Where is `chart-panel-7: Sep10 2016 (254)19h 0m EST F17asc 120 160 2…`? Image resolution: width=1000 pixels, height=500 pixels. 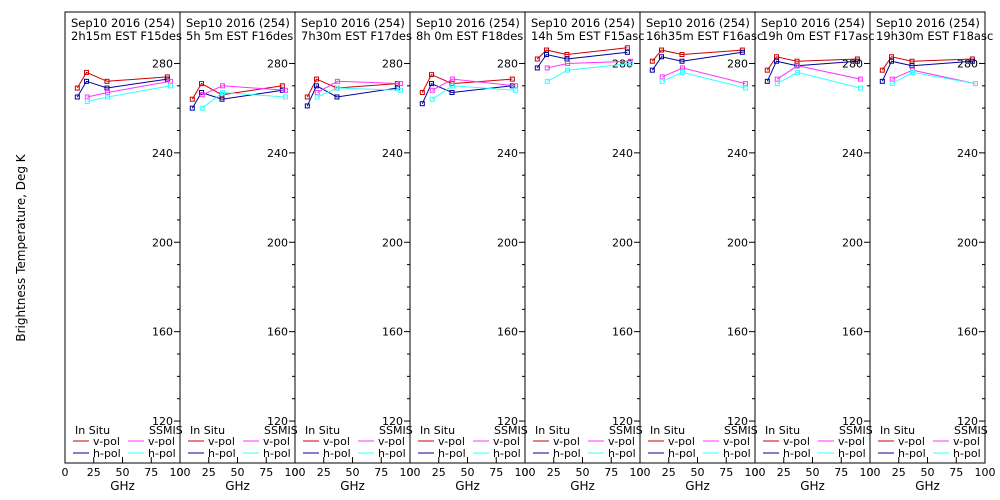 chart-panel-7: Sep10 2016 (254)19h 0m EST F17asc 120 160 2… is located at coordinates (816, 252).